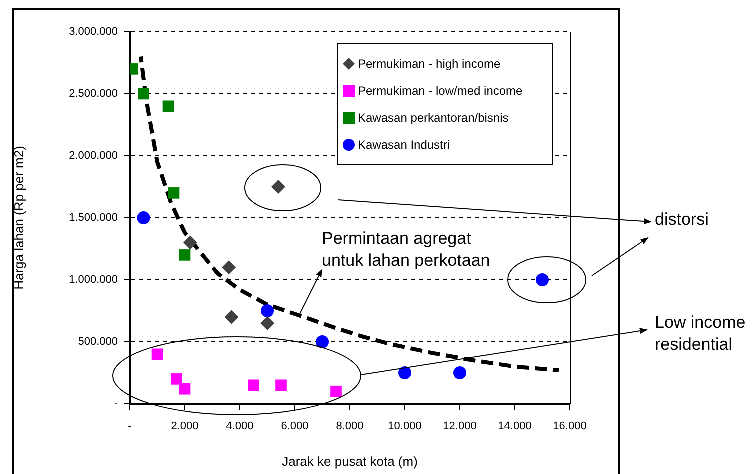 The image size is (756, 474). I want to click on annotation: Permintaan agregat untuk lahan perkotaan, so click(407, 250).